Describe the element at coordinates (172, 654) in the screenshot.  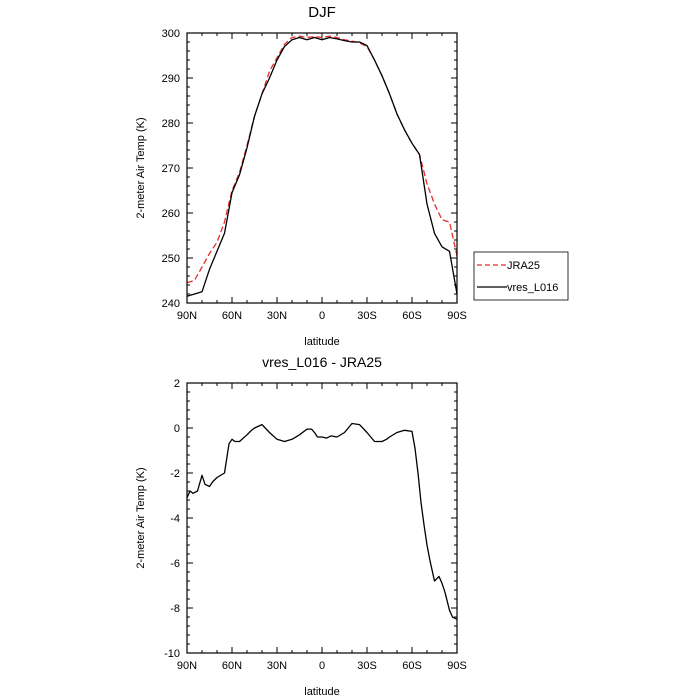
I see `y-tick-label: -10` at that location.